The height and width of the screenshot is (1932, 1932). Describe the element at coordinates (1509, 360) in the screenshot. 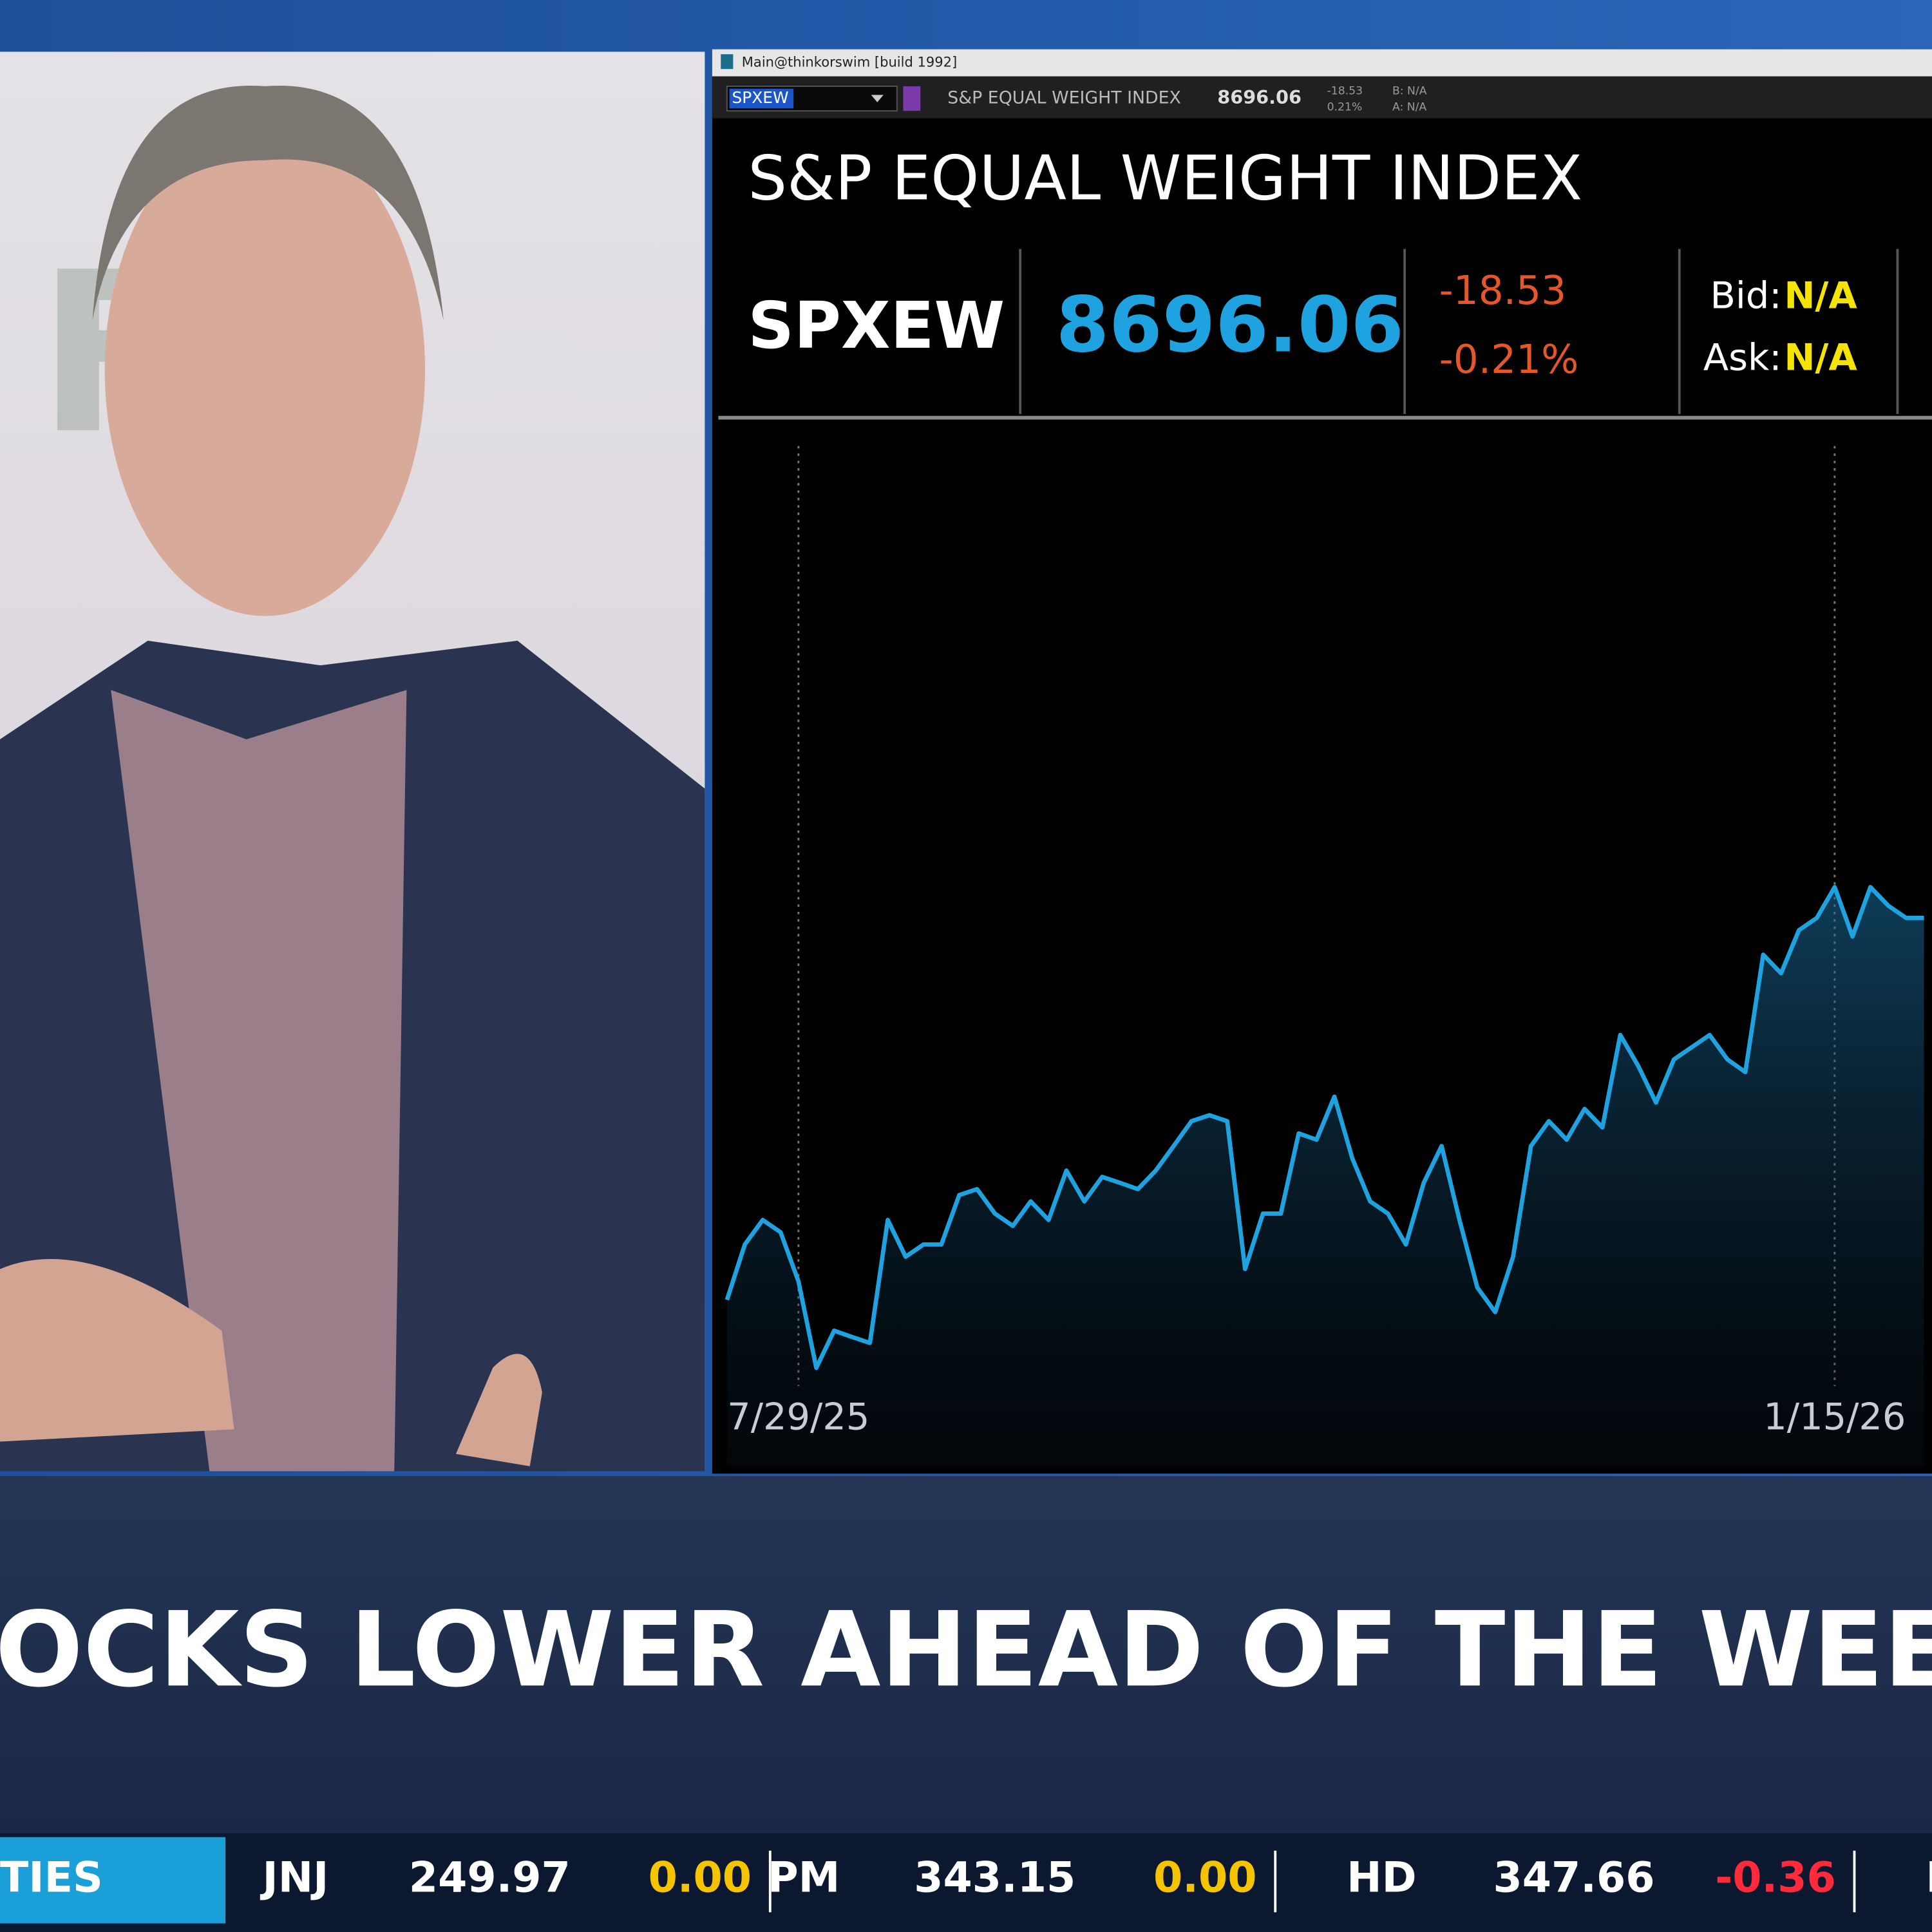

I see `quote-percent: -0.21%` at that location.